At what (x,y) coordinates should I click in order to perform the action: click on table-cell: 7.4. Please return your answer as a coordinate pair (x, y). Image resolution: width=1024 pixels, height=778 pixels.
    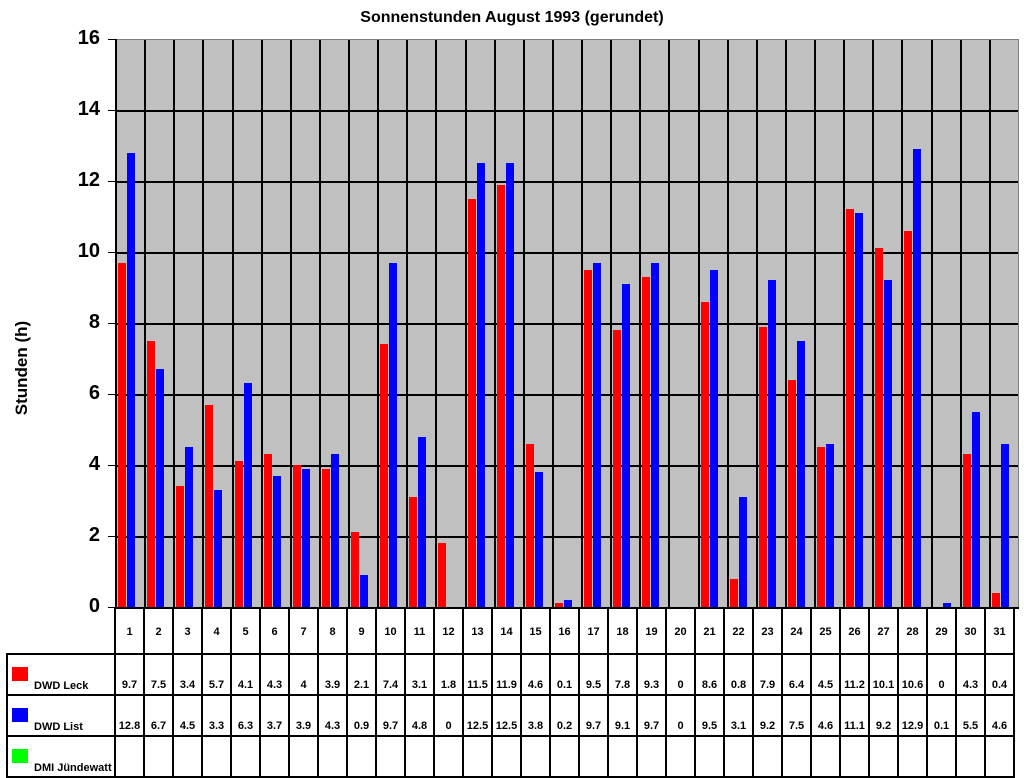
    Looking at the image, I should click on (390, 674).